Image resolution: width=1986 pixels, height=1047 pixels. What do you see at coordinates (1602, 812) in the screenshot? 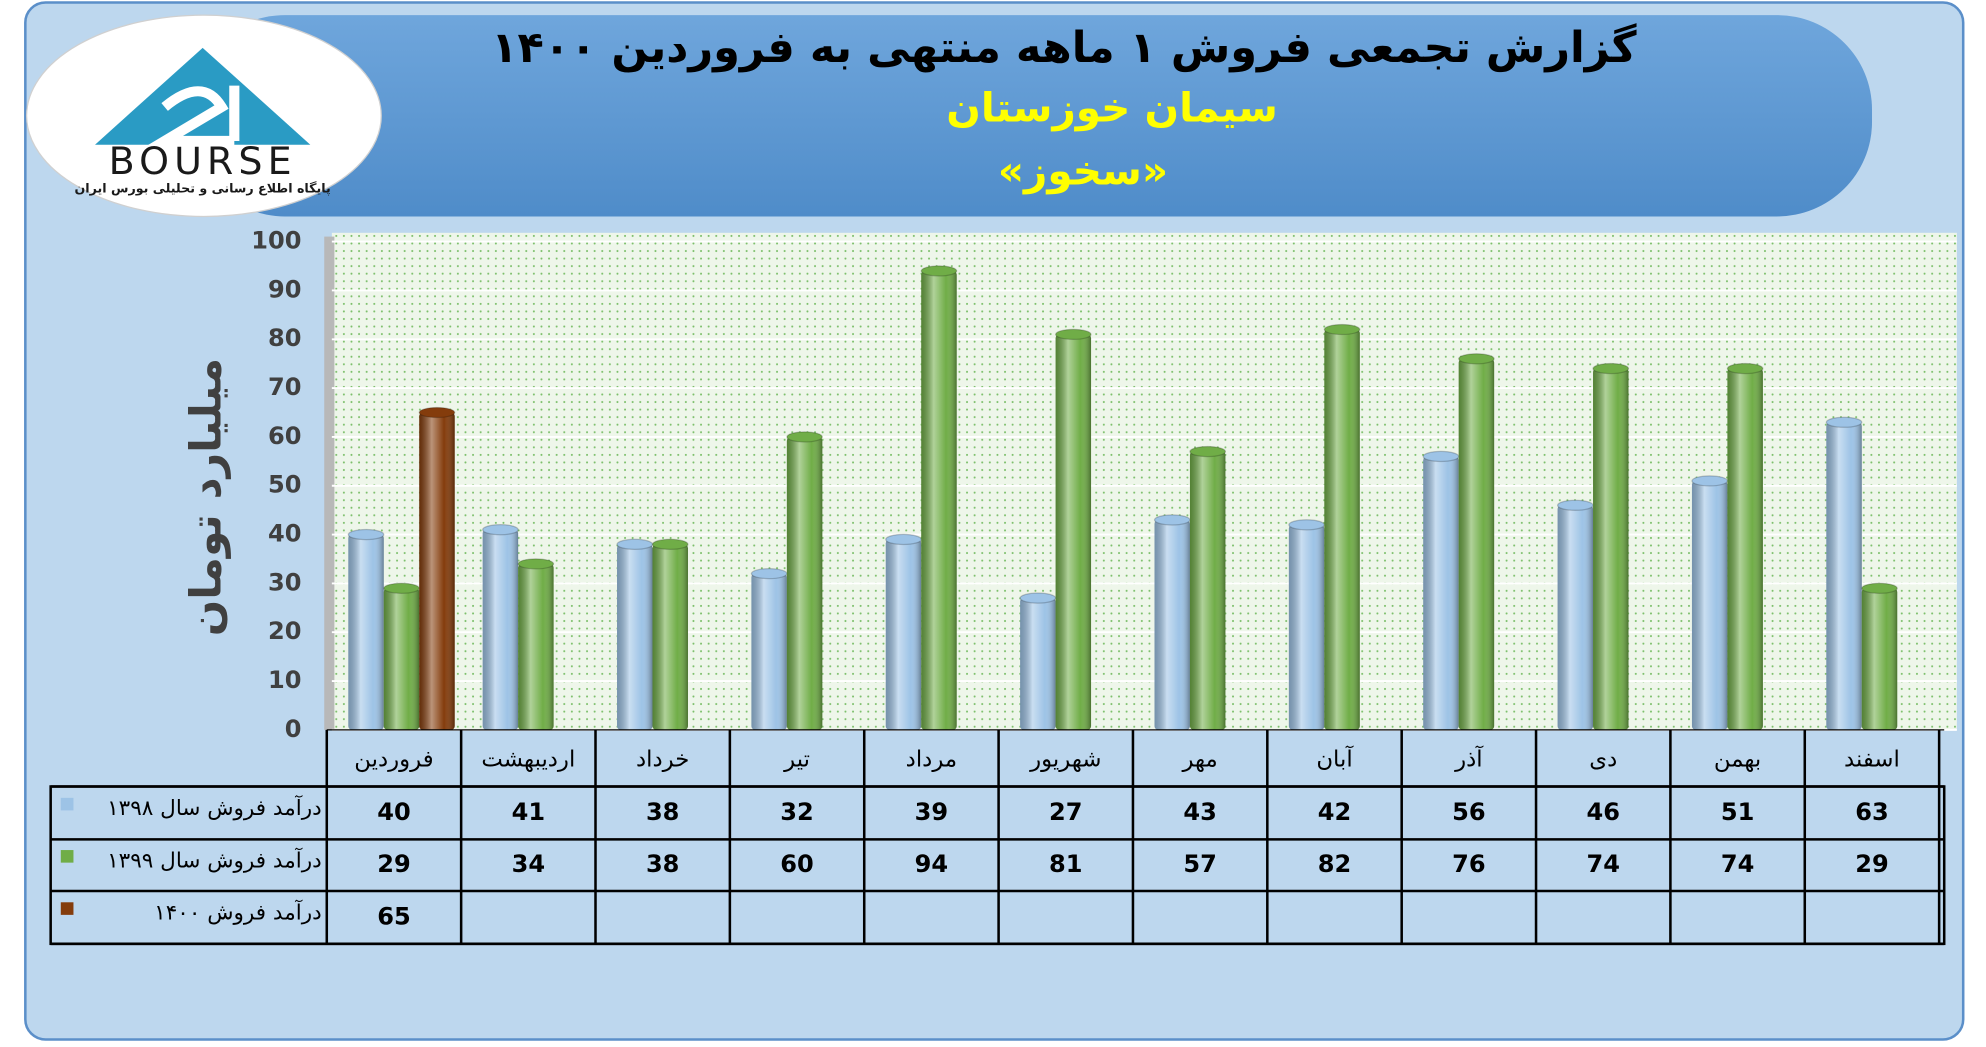
I see `data-label: 46` at bounding box center [1602, 812].